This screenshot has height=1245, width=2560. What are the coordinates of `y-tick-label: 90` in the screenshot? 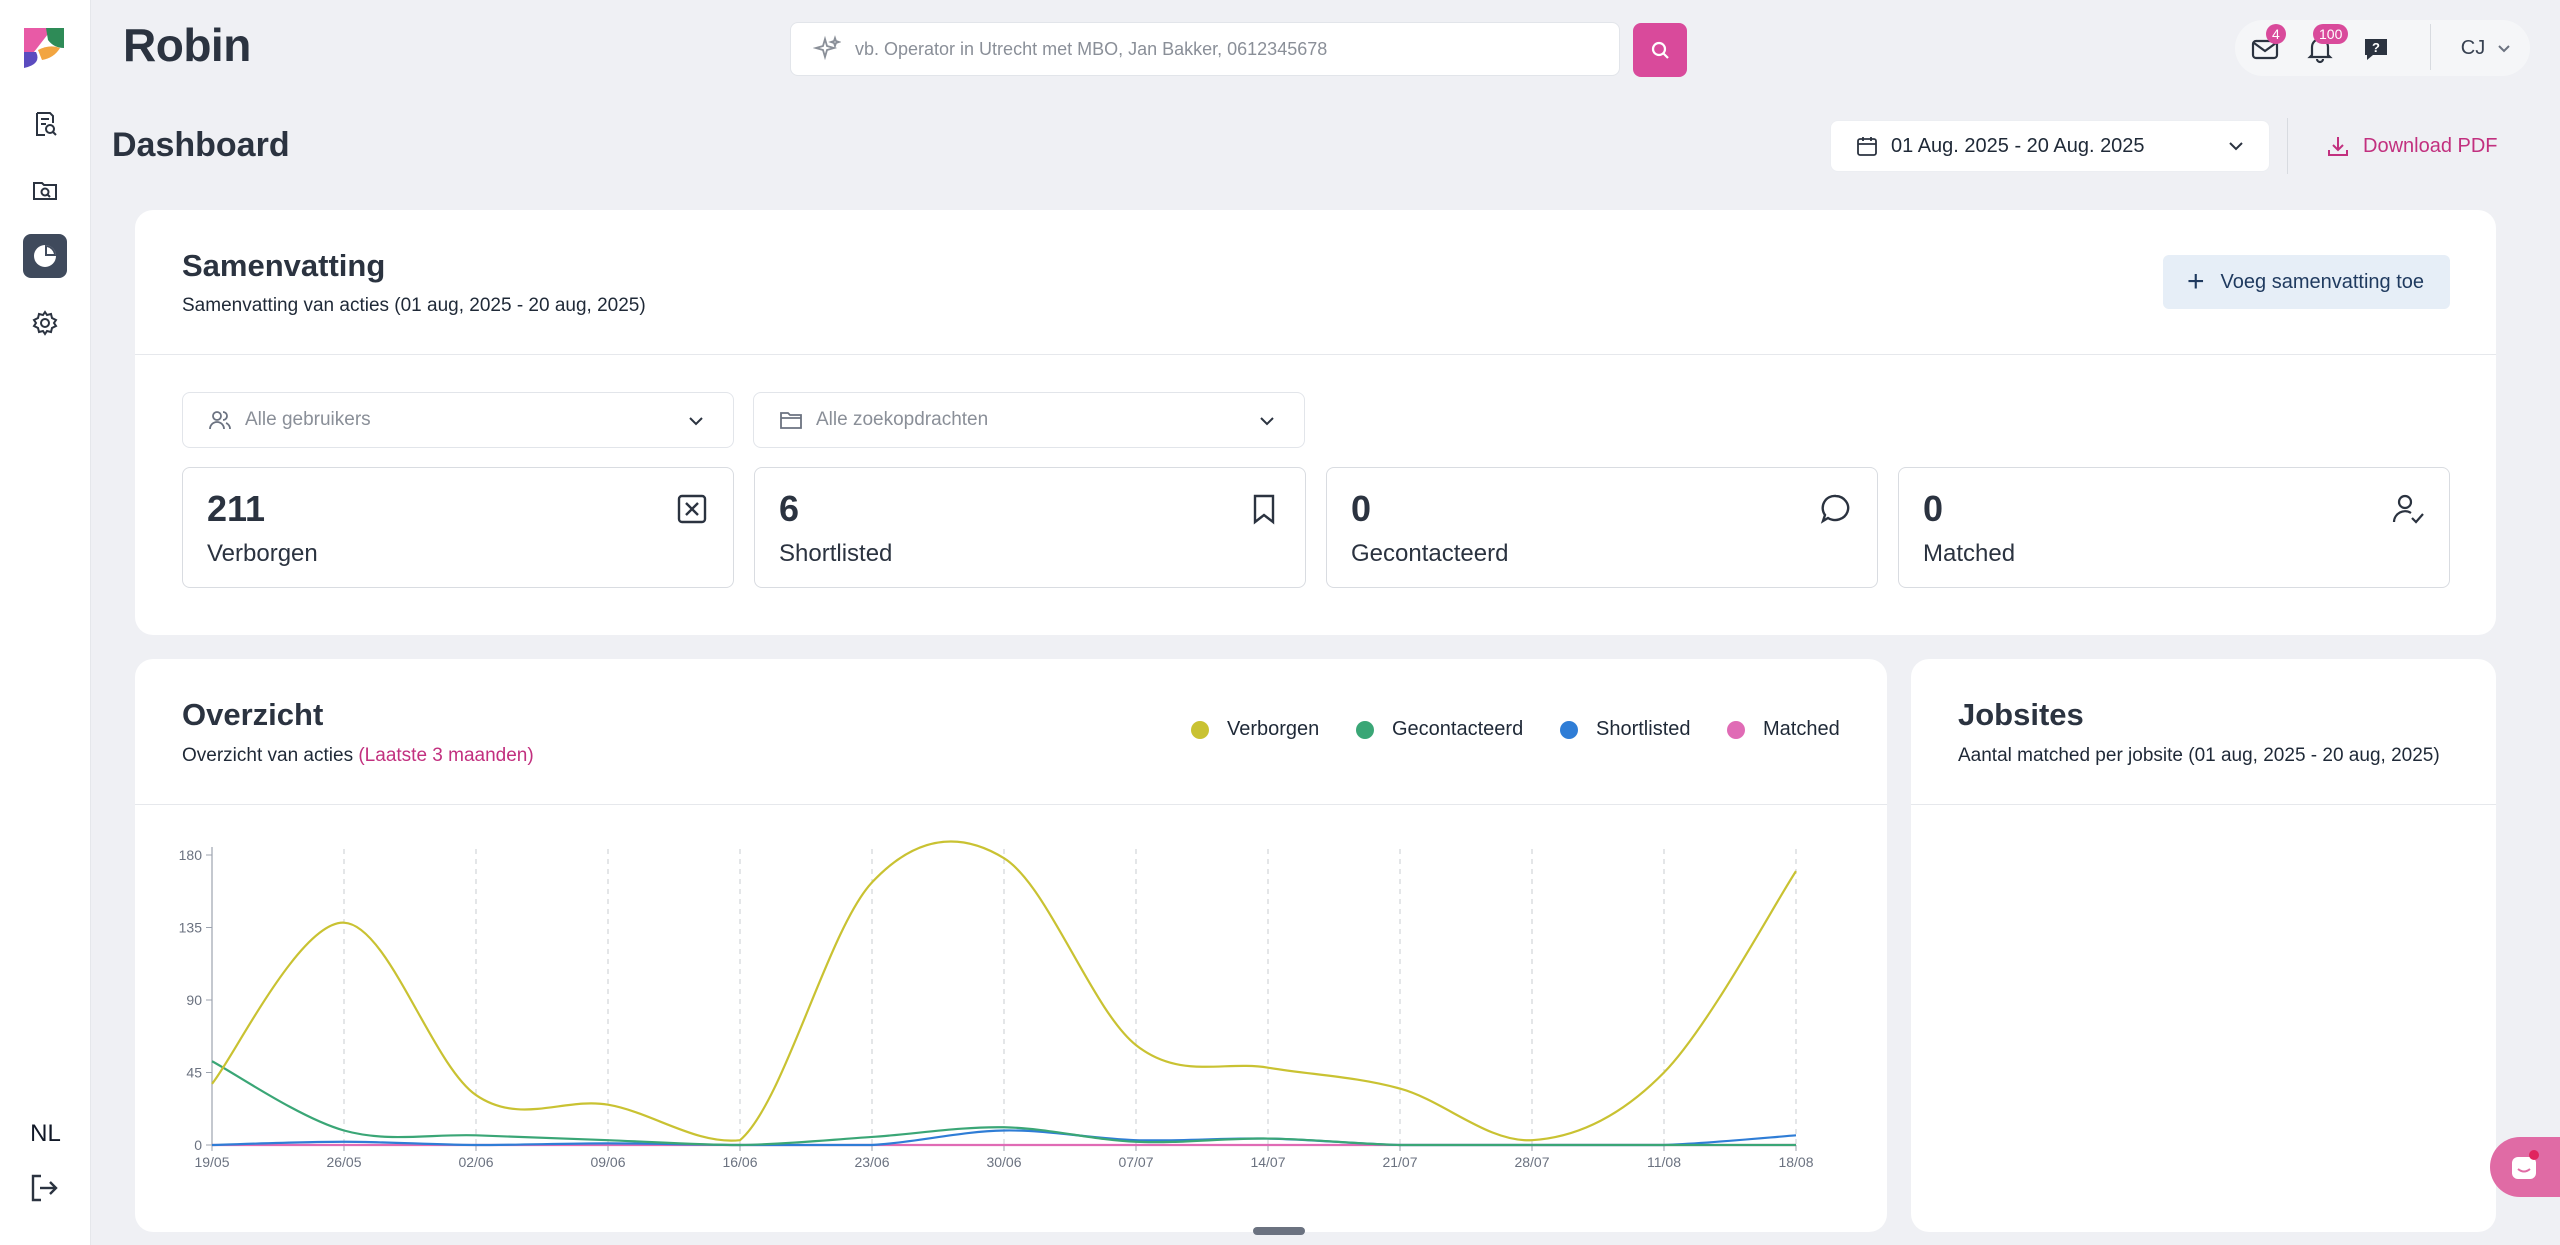 It's located at (194, 1000).